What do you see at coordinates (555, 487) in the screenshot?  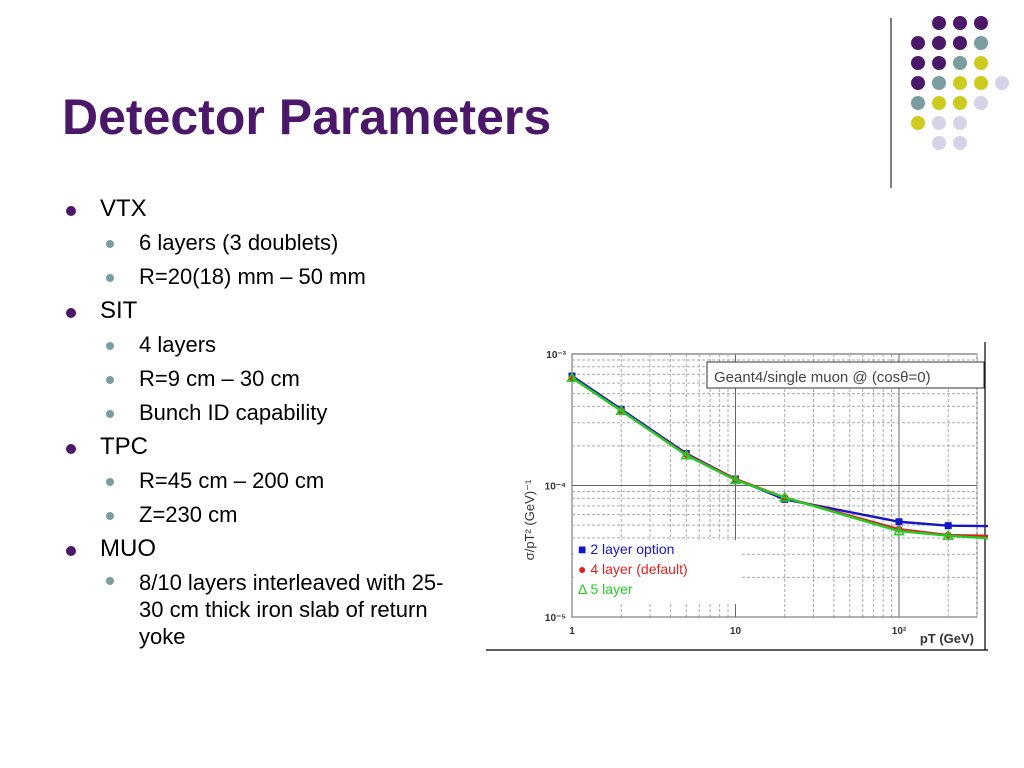 I see `y-tick-label: 10⁻⁴` at bounding box center [555, 487].